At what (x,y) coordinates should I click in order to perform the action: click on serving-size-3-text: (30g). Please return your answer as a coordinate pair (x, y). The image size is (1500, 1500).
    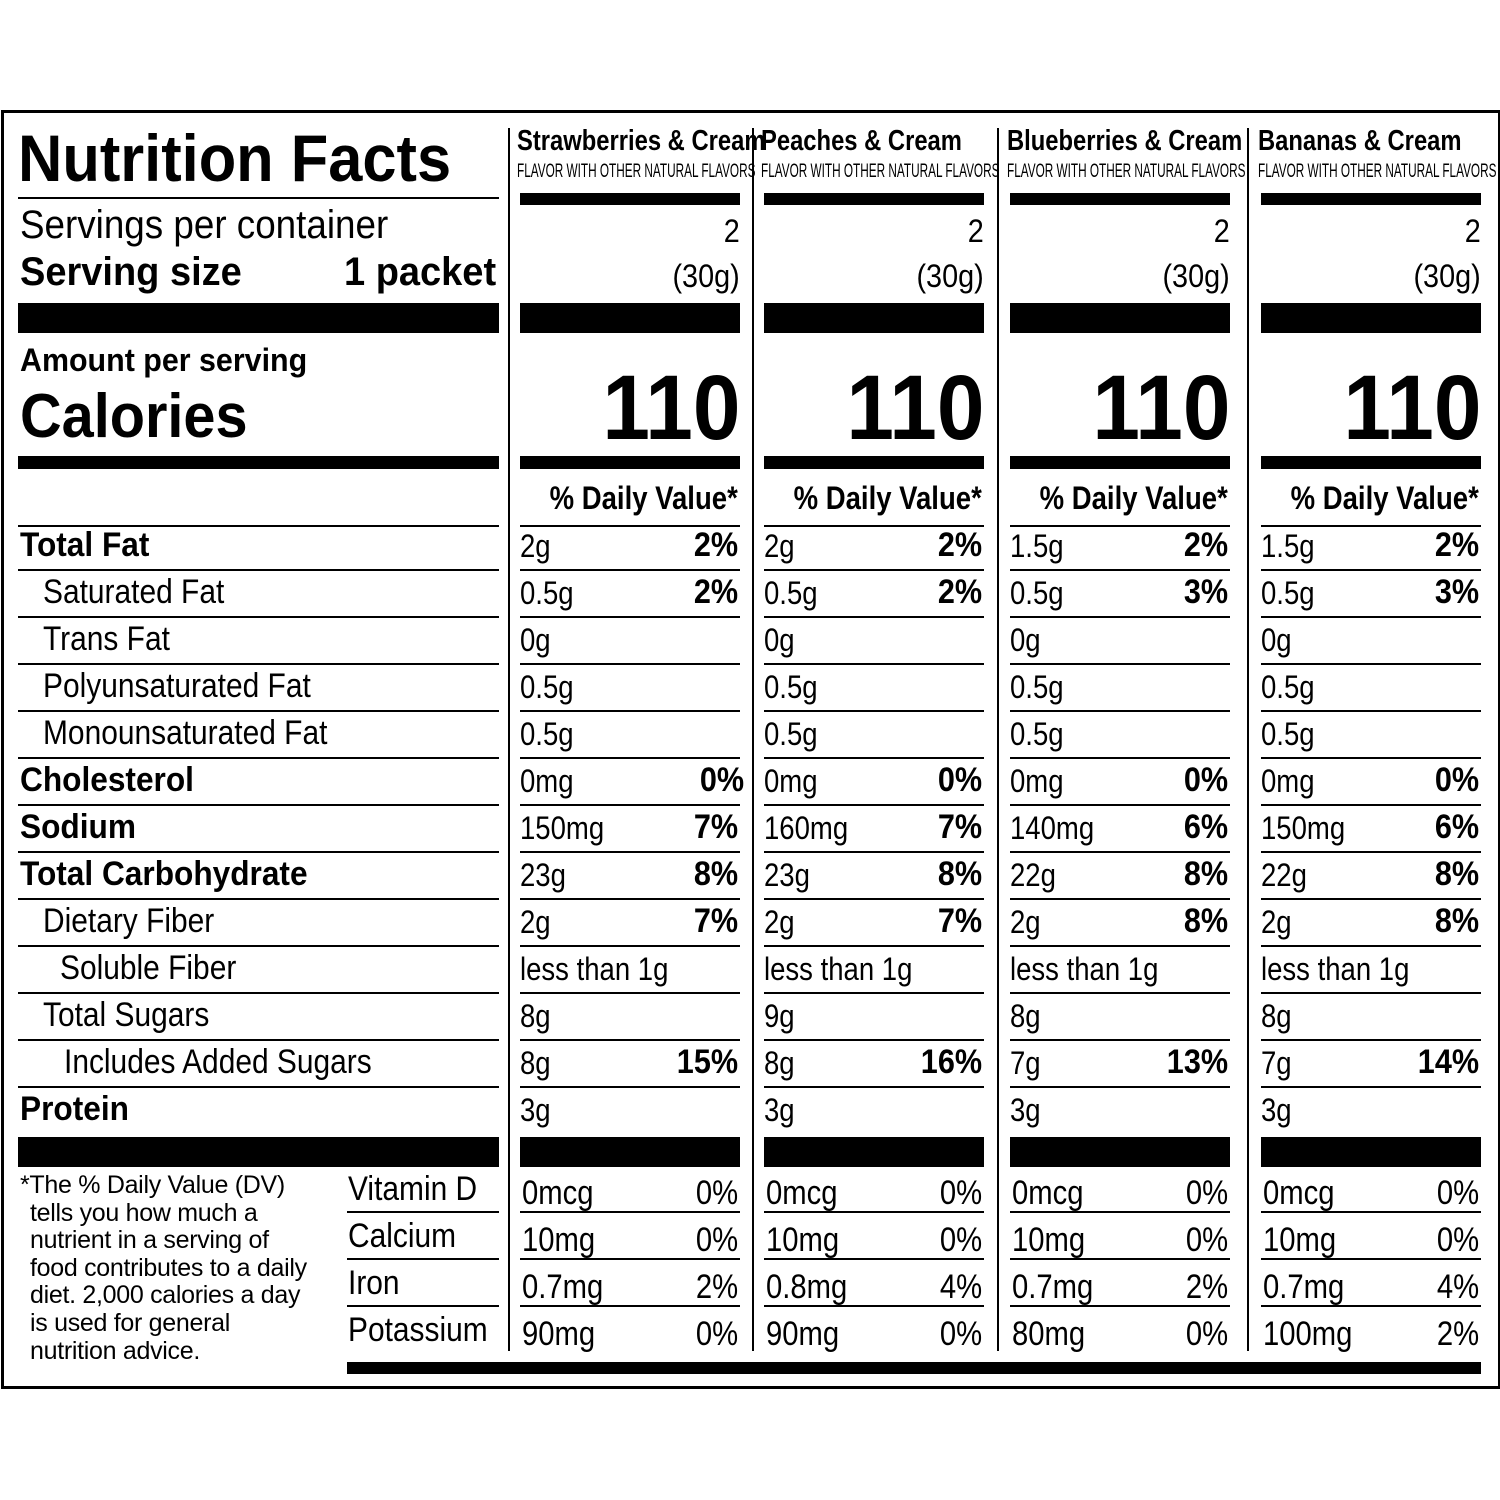
    Looking at the image, I should click on (1447, 276).